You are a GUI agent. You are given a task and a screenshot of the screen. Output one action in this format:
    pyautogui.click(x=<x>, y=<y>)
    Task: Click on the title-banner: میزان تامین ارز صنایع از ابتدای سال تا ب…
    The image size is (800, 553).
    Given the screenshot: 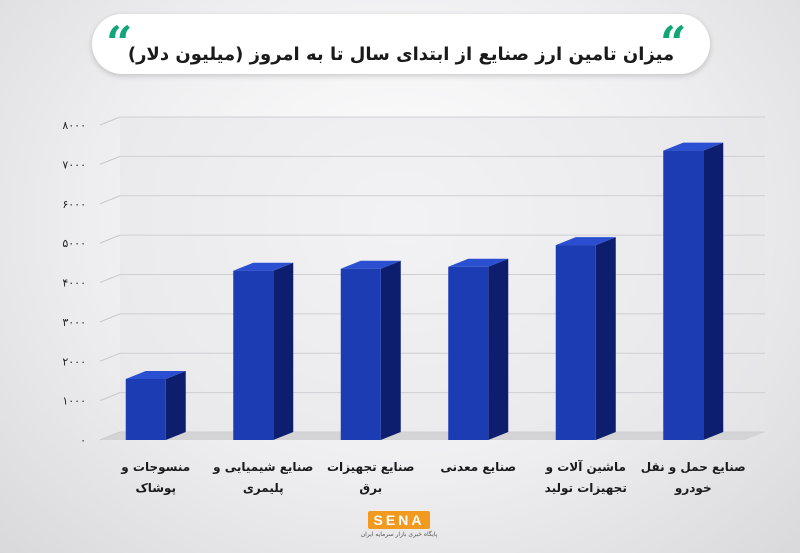 What is the action you would take?
    pyautogui.click(x=401, y=44)
    